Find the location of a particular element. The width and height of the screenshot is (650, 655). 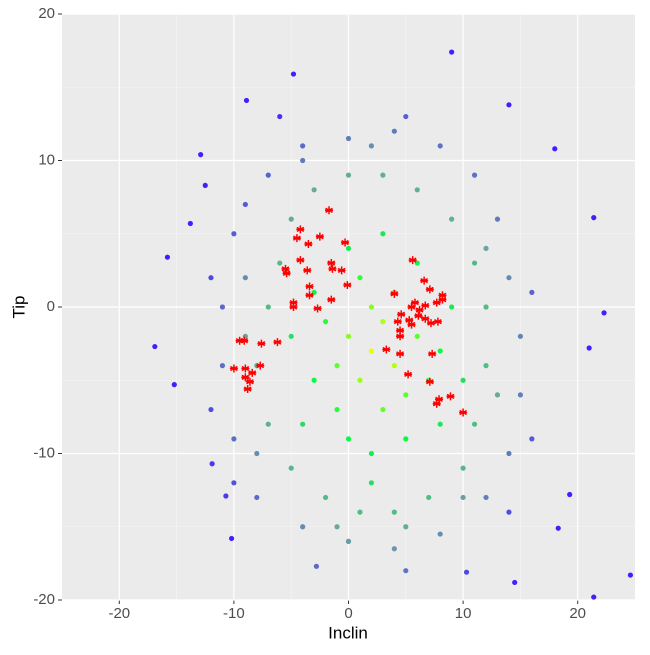

x-tick-label: 20 is located at coordinates (577, 613).